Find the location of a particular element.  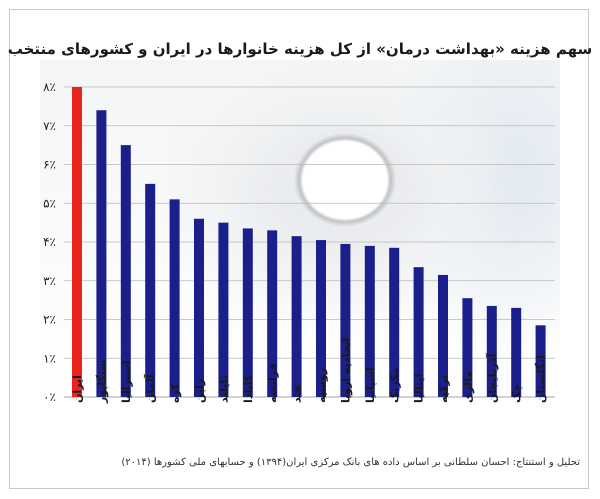

y-tick-label: ۶٪ is located at coordinates (49, 165).